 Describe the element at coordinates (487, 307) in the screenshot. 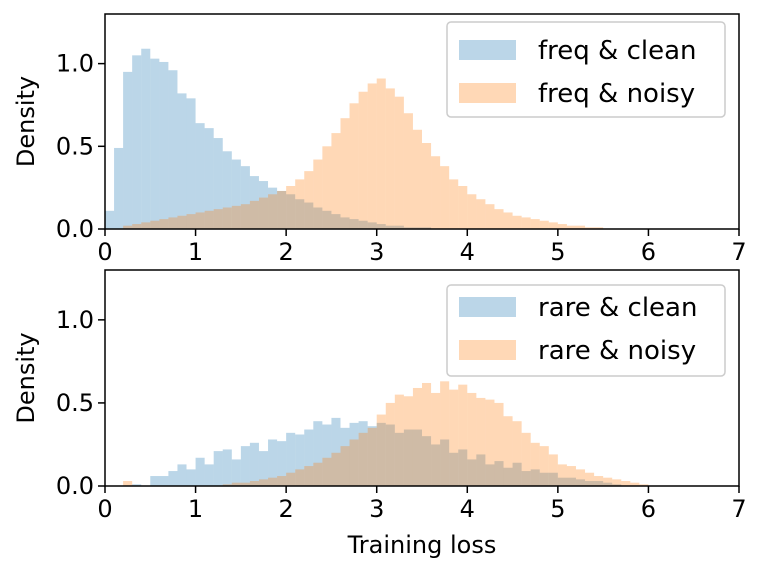

I see `legend-swatch-rare-clean` at that location.